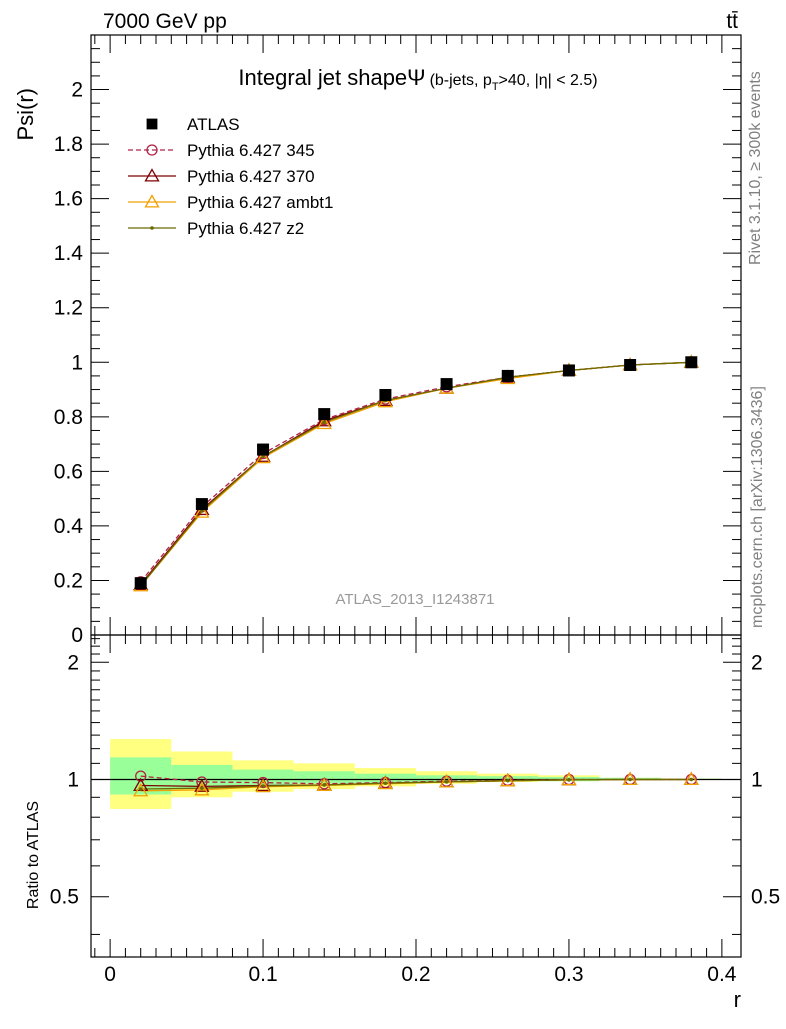 This screenshot has height=1029, width=786. I want to click on main-y-tick-label: 0.2, so click(68, 580).